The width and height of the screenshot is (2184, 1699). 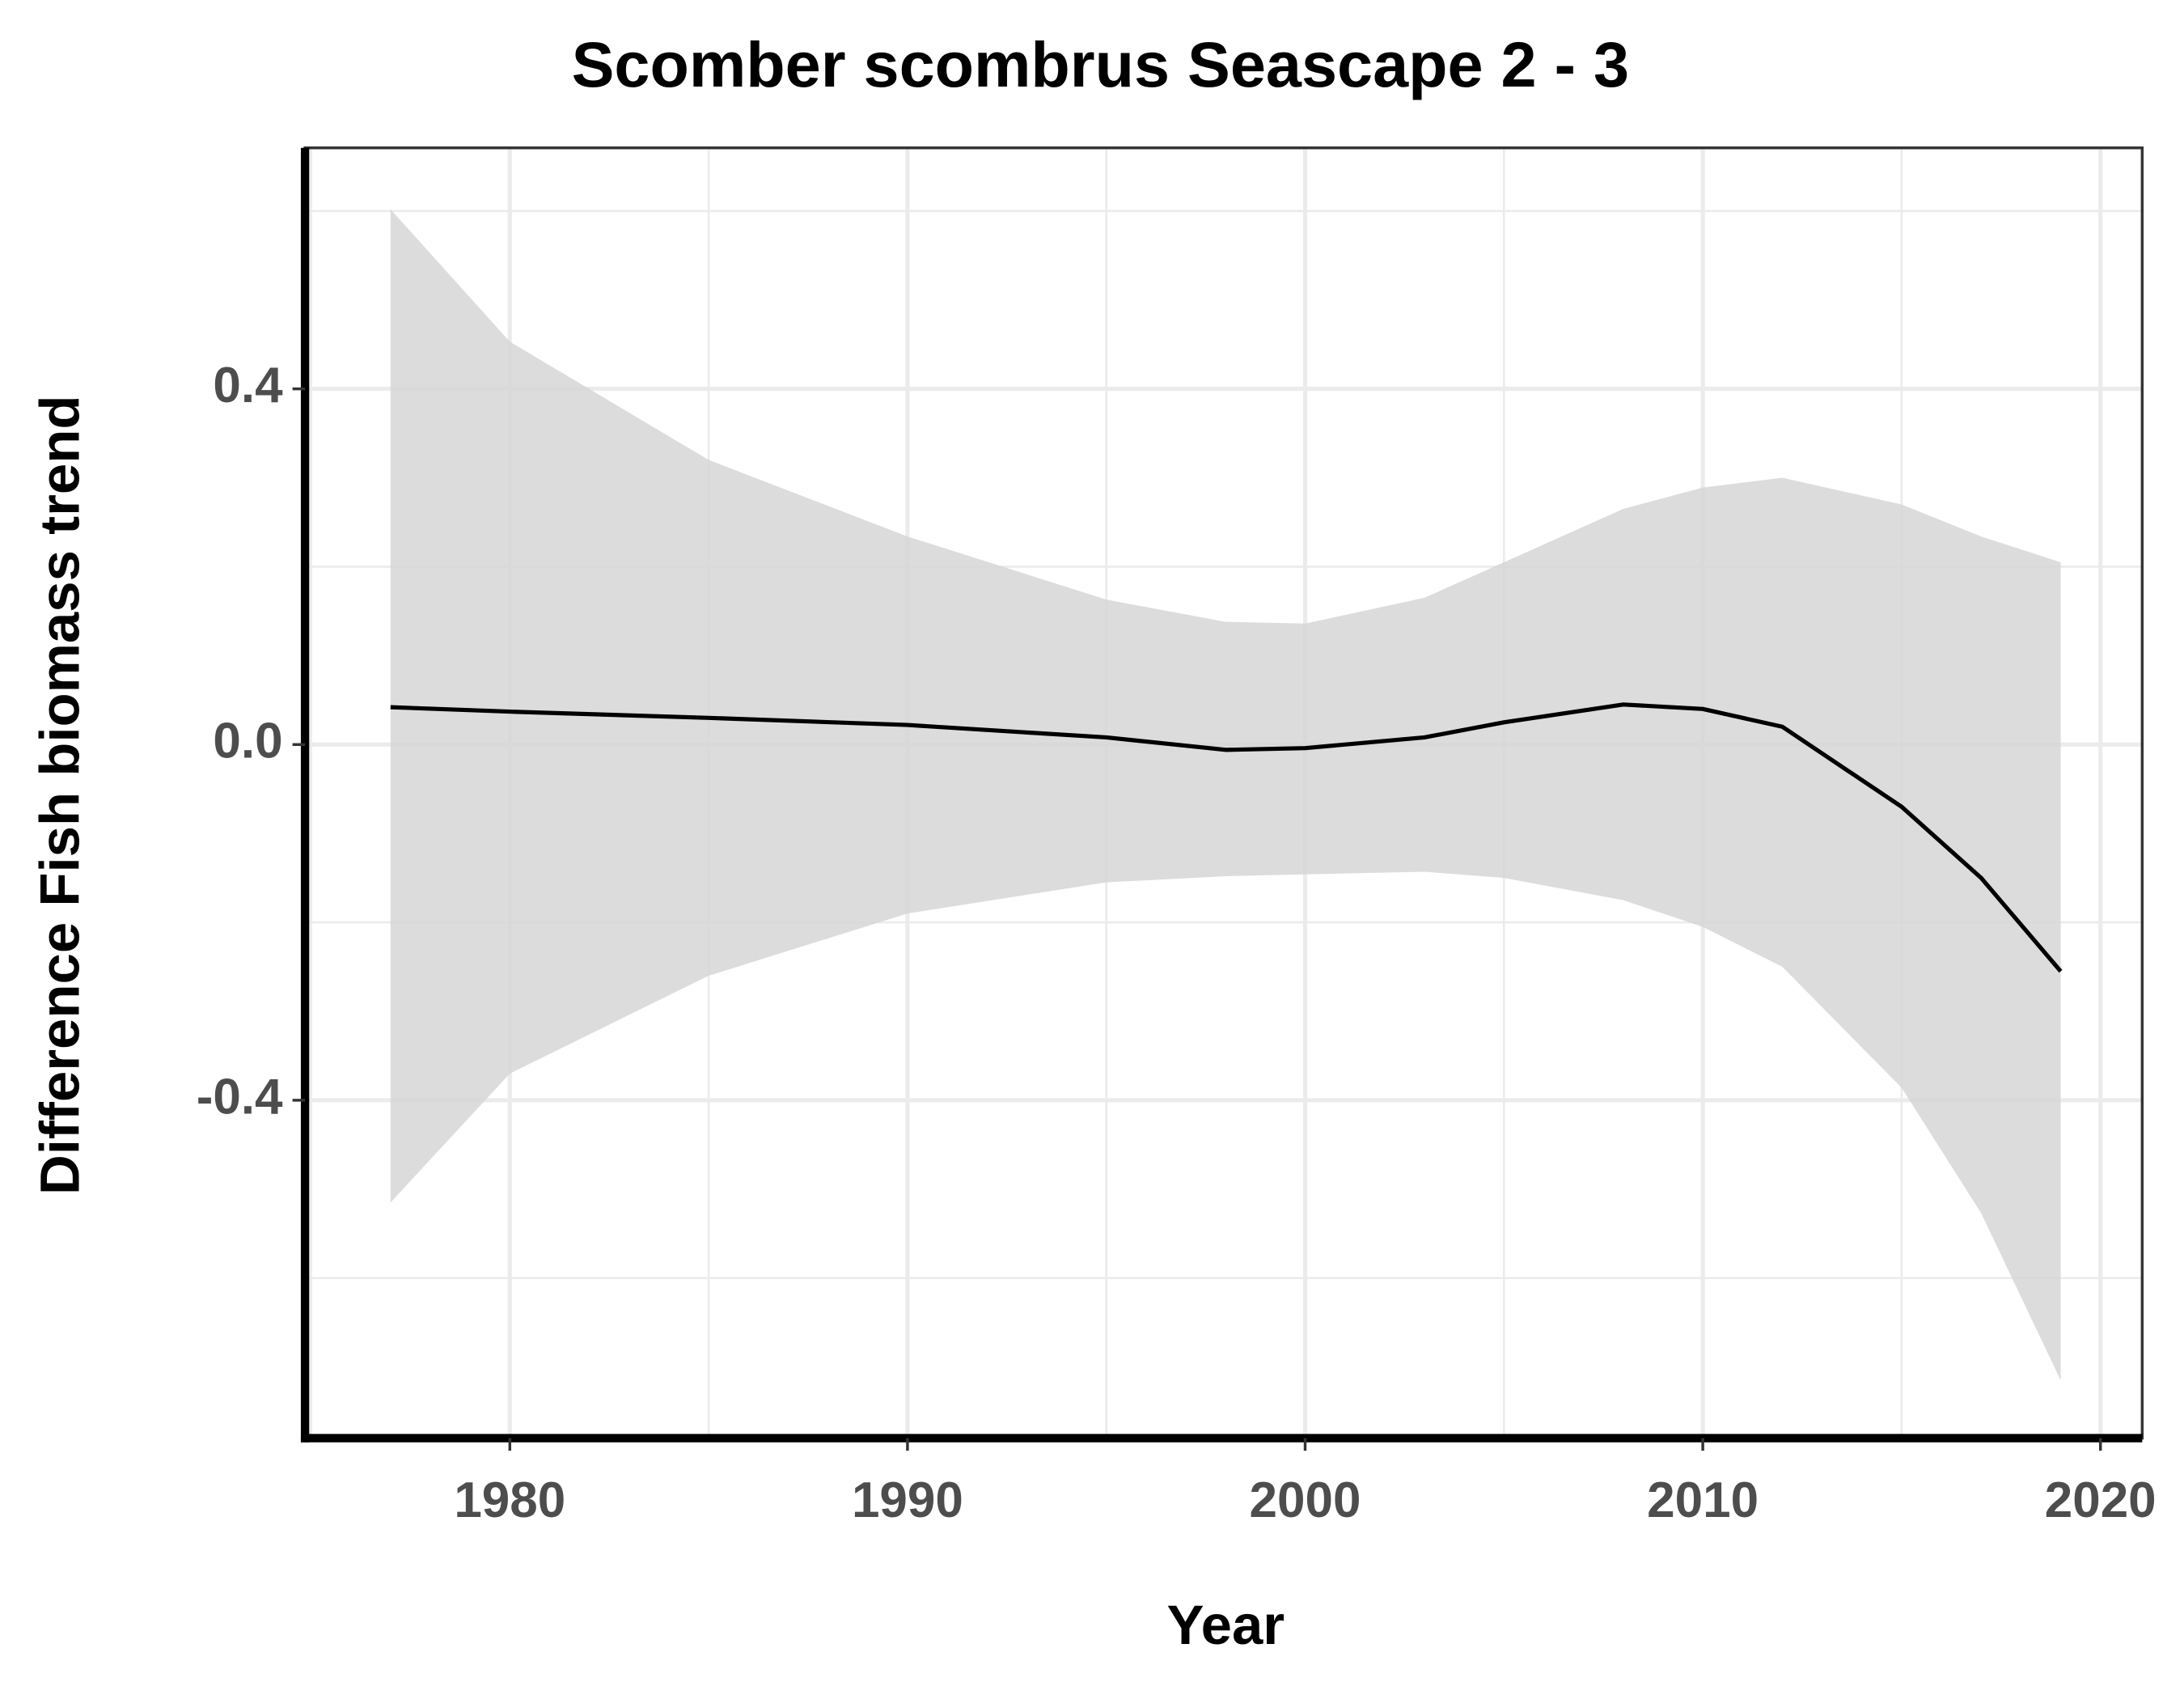 What do you see at coordinates (509, 1500) in the screenshot?
I see `x-tick-label: 1980` at bounding box center [509, 1500].